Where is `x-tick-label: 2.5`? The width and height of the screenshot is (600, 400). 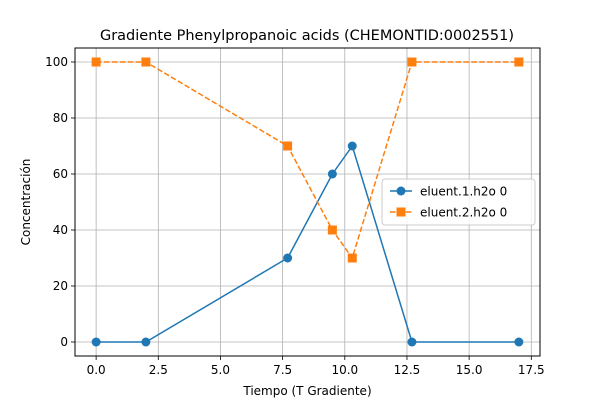
x-tick-label: 2.5 is located at coordinates (158, 370).